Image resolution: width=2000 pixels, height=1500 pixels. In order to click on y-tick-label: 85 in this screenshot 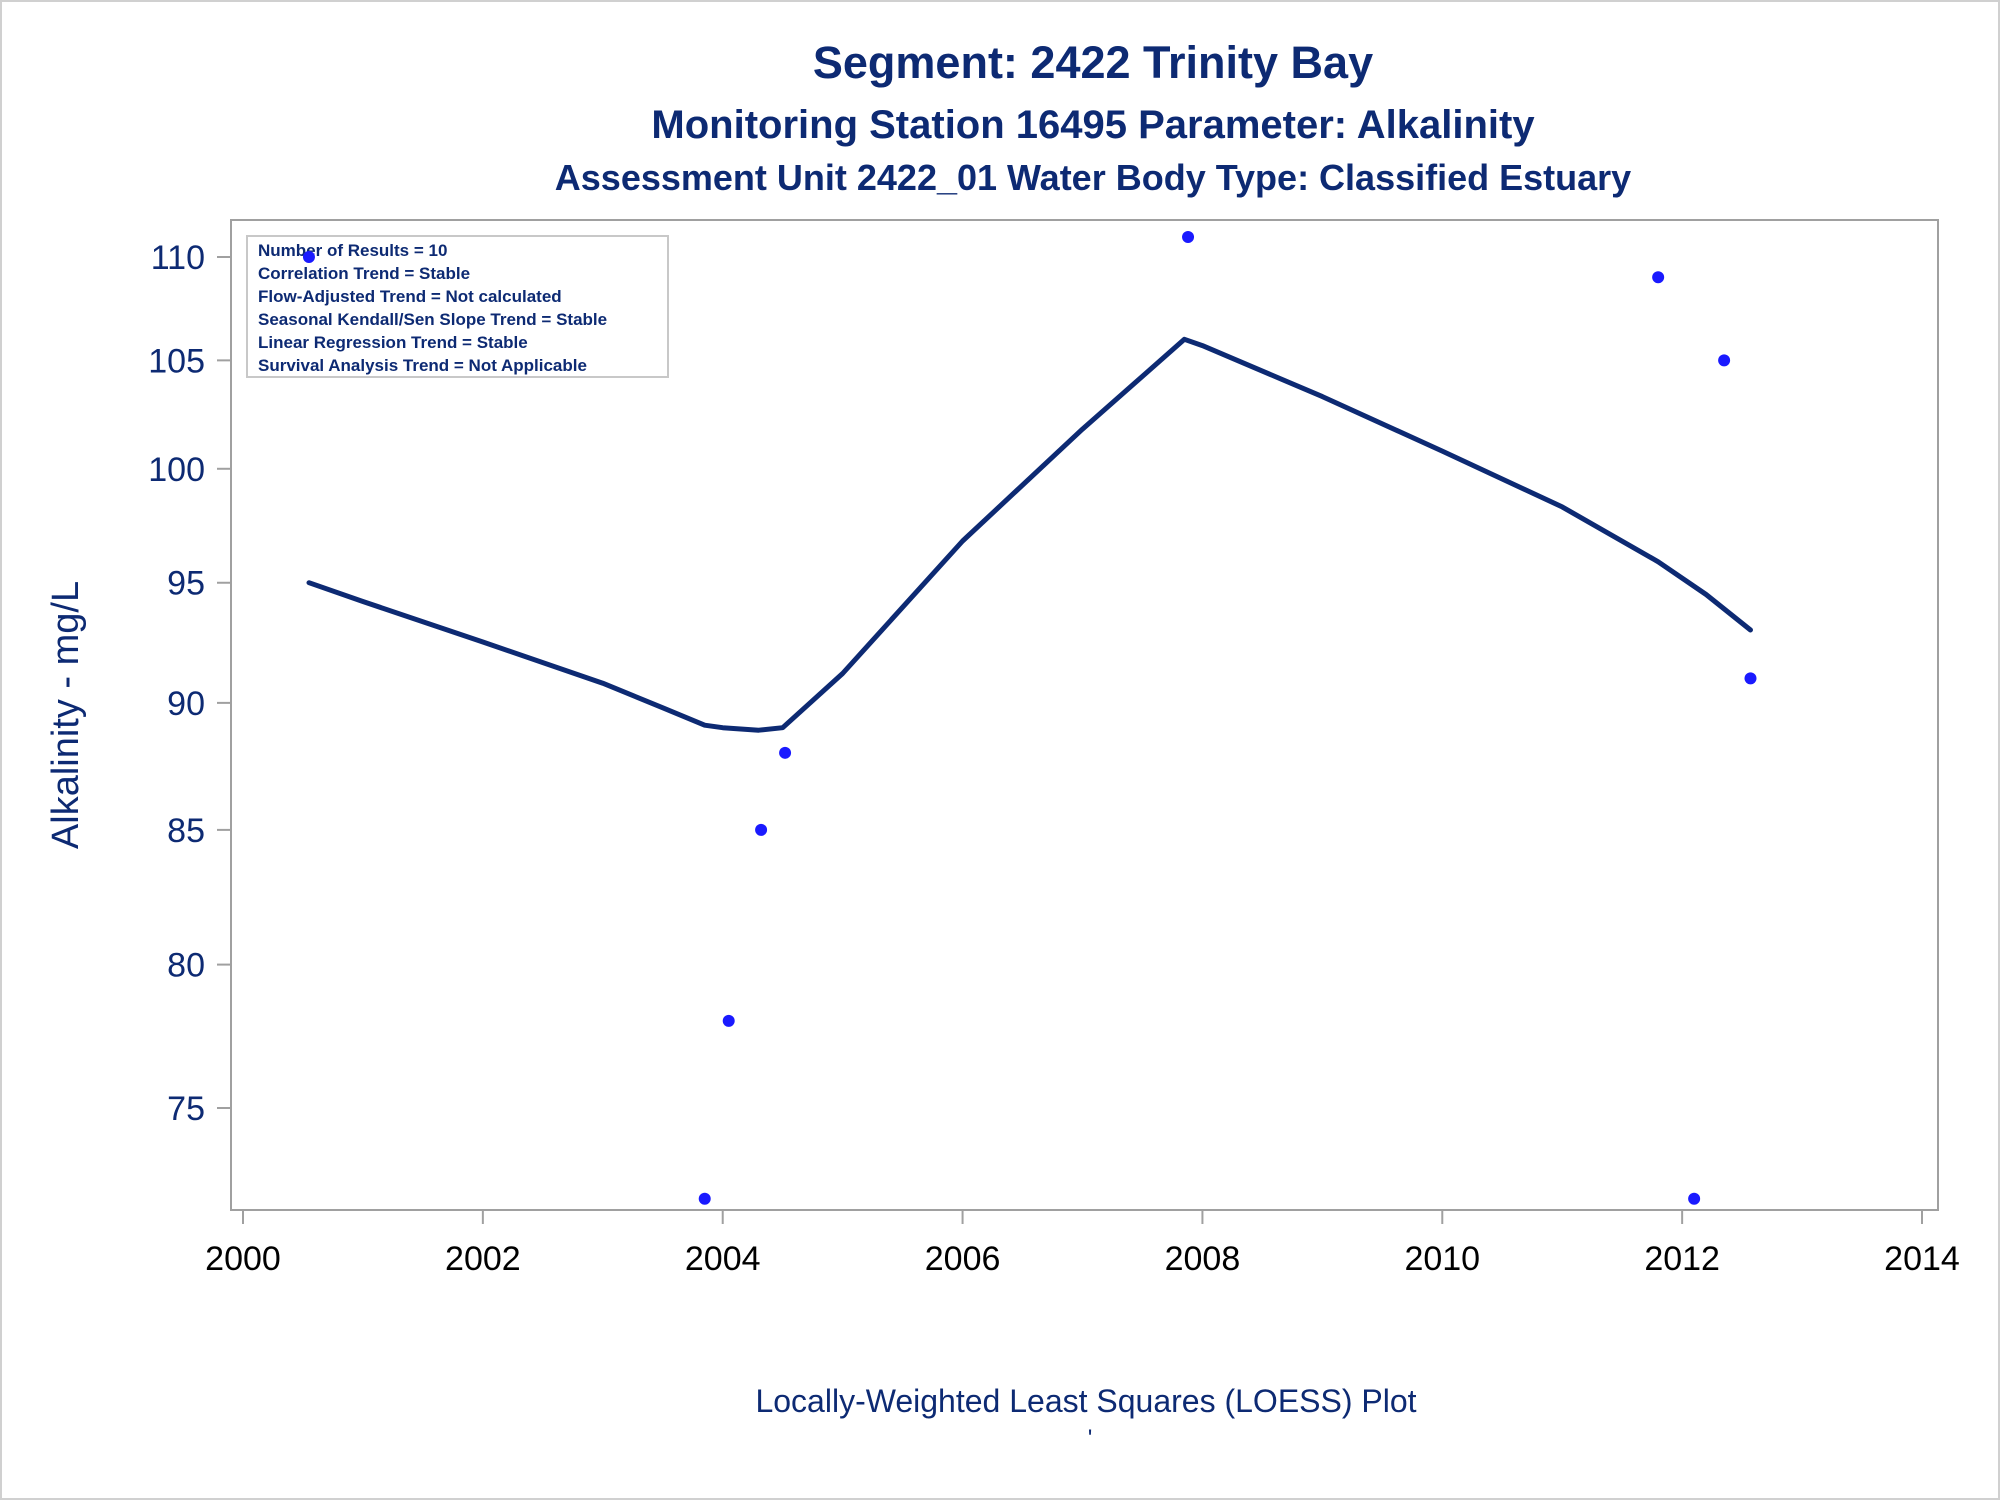, I will do `click(186, 831)`.